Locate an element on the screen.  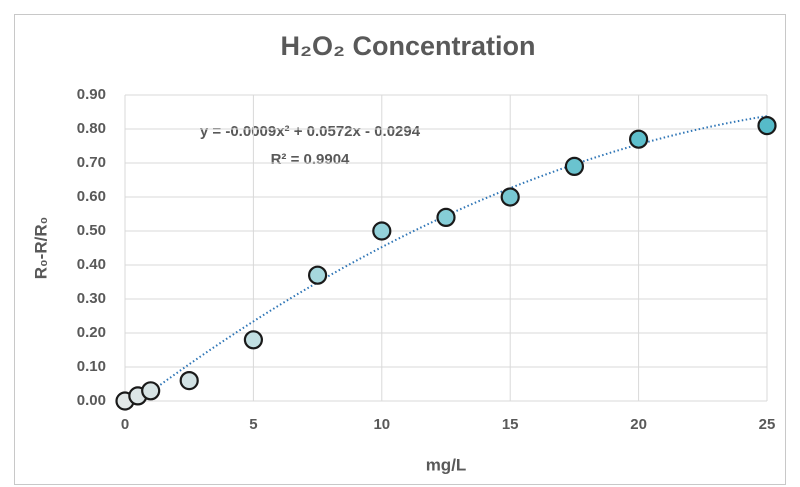
x-tick-label: 25 is located at coordinates (767, 424).